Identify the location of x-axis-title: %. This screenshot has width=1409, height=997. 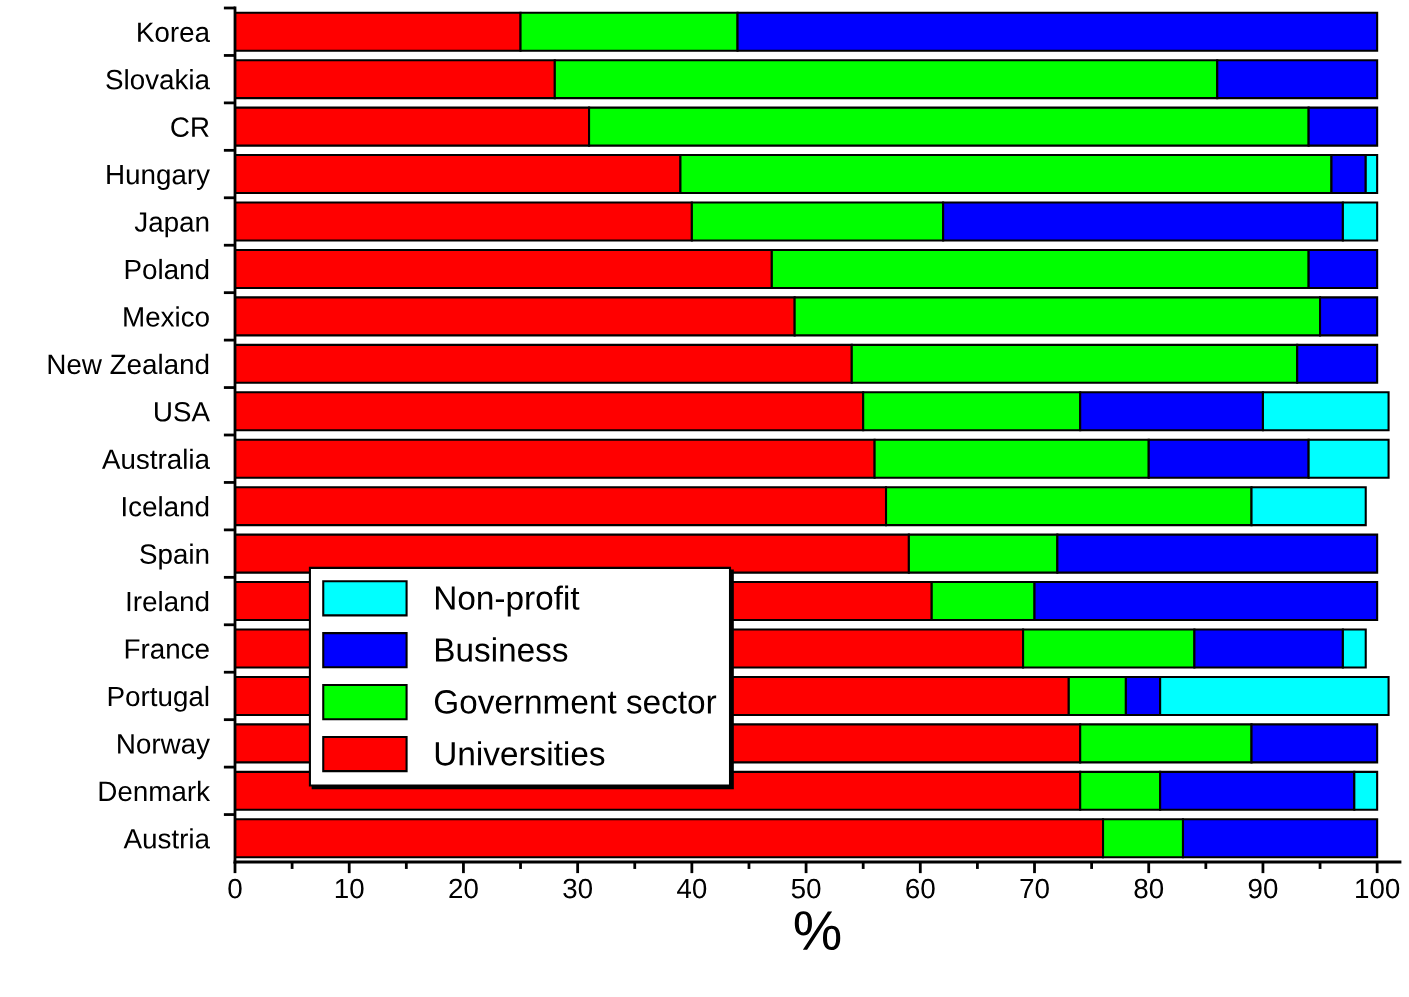
(817, 931).